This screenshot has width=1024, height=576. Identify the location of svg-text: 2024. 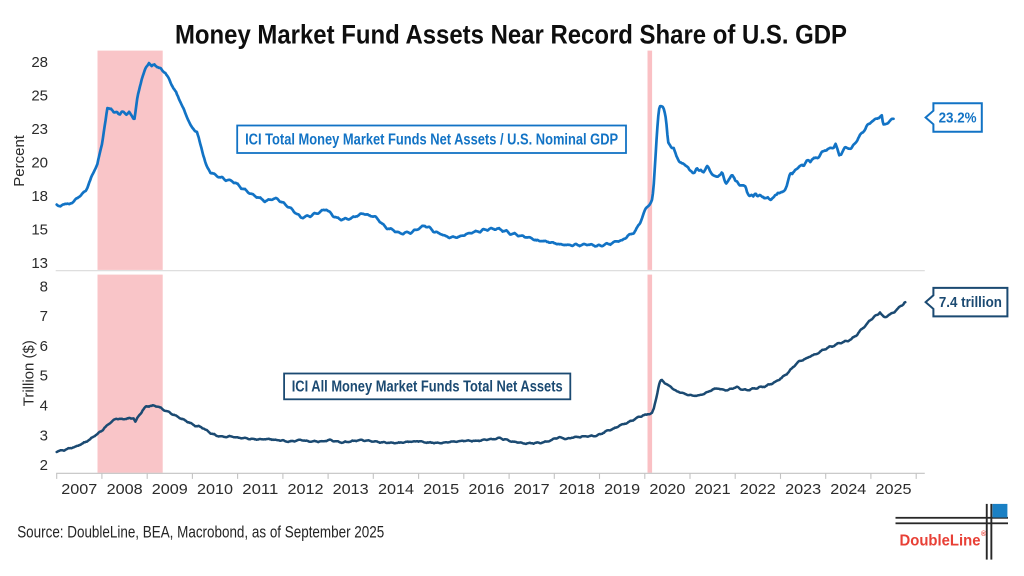
(848, 489).